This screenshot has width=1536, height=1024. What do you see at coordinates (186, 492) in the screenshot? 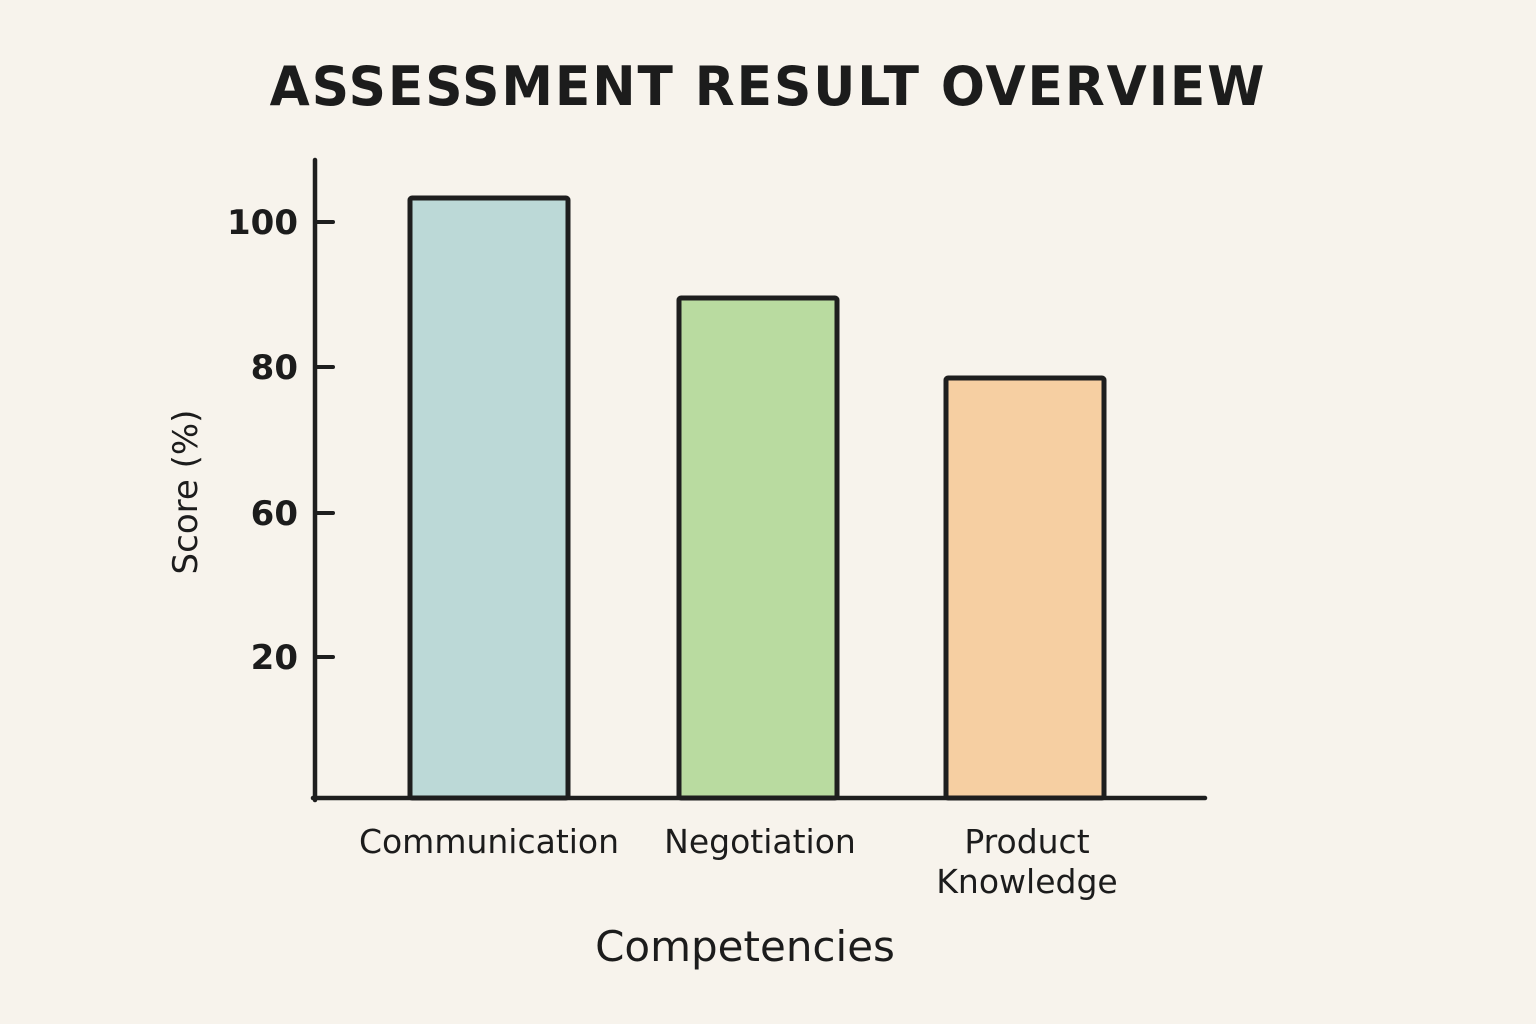
I see `y-axis-label: Score (%)` at bounding box center [186, 492].